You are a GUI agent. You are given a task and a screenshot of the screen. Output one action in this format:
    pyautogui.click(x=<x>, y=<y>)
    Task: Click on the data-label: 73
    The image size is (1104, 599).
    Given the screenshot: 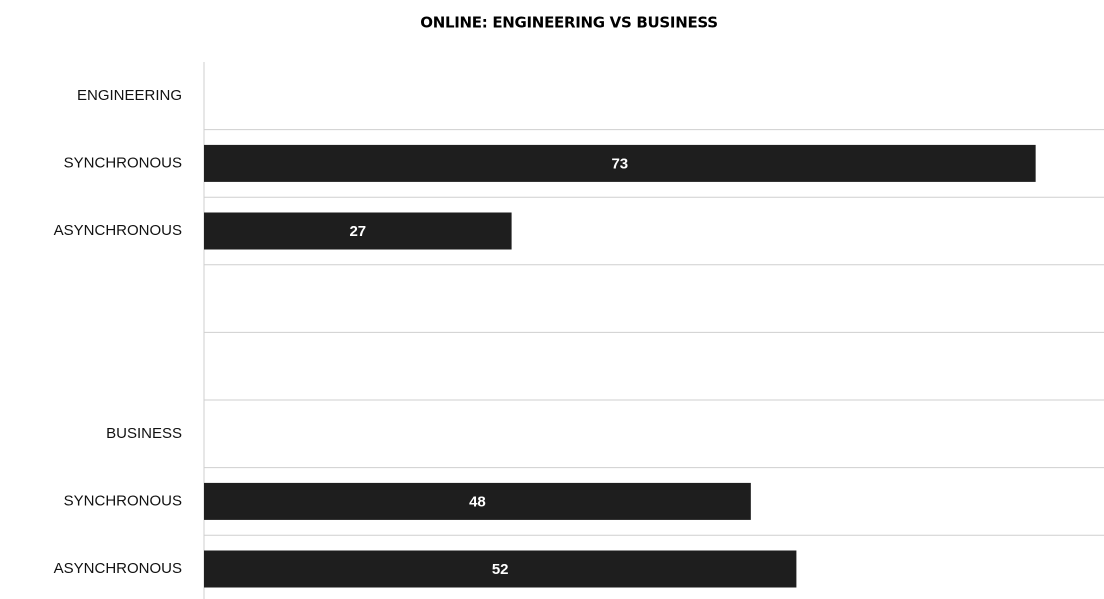 What is the action you would take?
    pyautogui.click(x=619, y=163)
    